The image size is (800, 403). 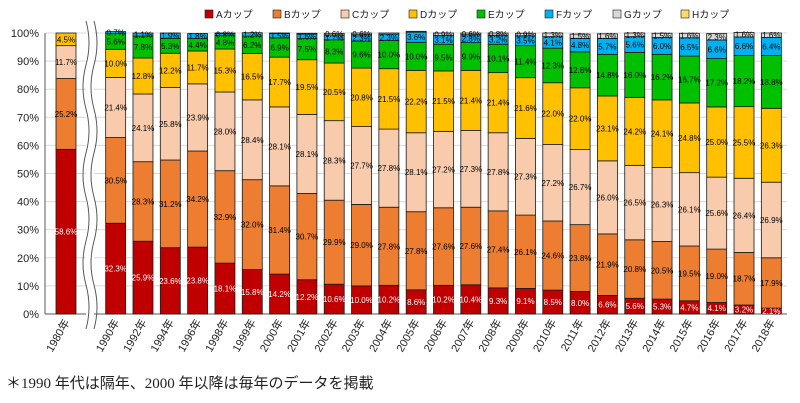 What do you see at coordinates (31, 315) in the screenshot?
I see `y-tick-label: 0%` at bounding box center [31, 315].